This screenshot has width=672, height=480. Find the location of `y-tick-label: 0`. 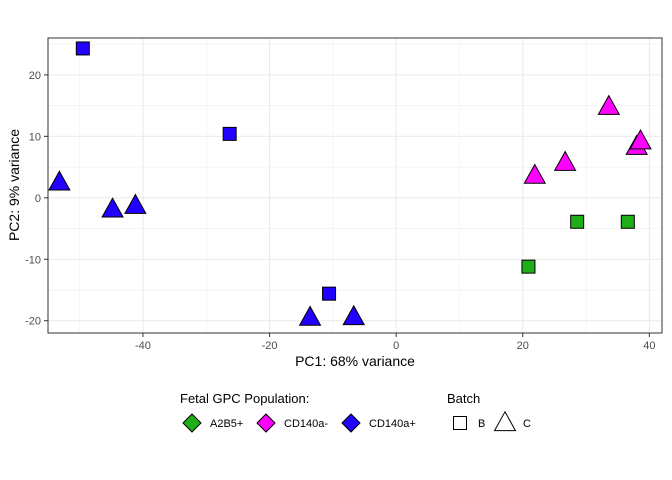

y-tick-label: 0 is located at coordinates (38, 199).